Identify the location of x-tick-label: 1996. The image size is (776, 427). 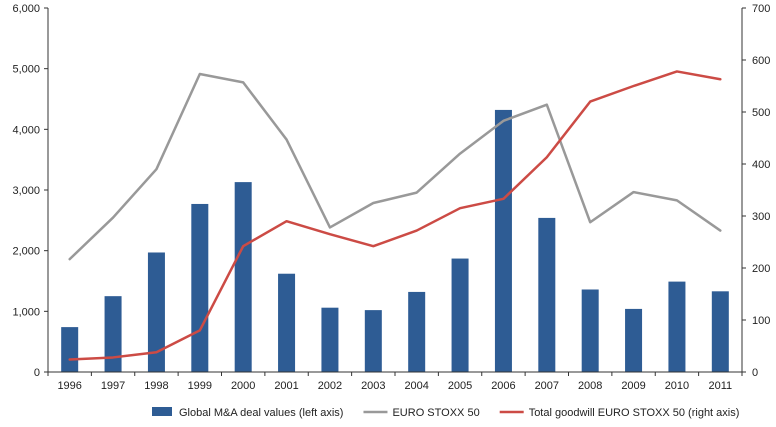
(69, 386).